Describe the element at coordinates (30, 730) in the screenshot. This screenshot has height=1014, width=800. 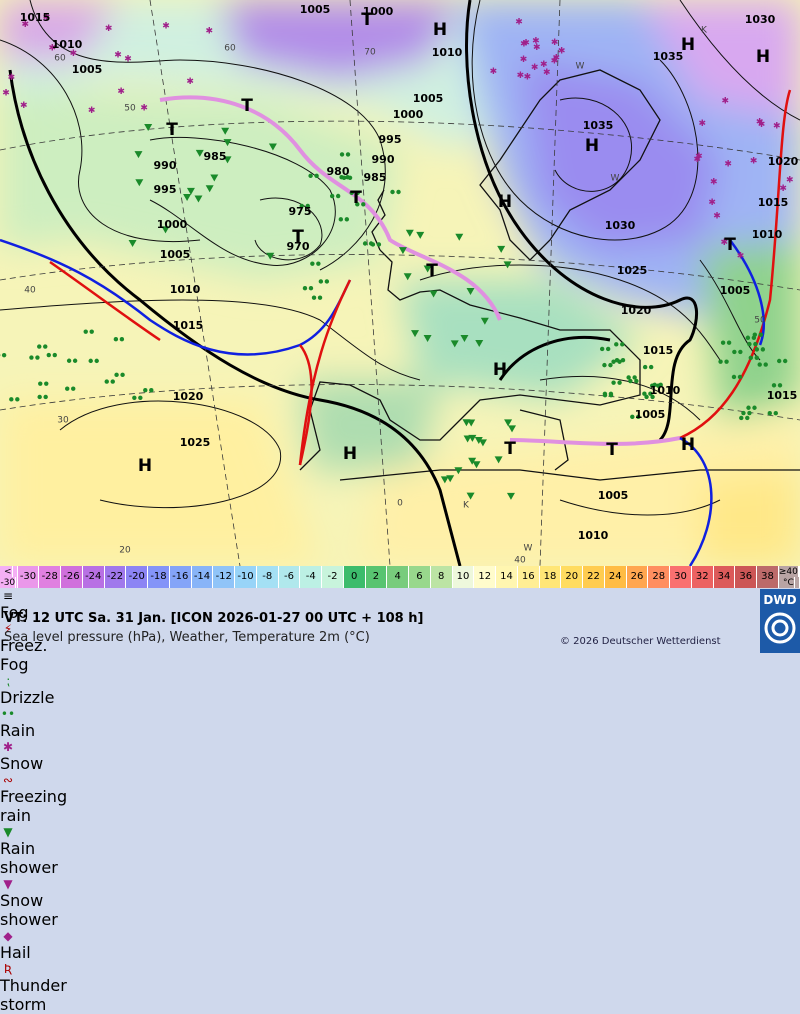
I see `legend-label: Rain` at that location.